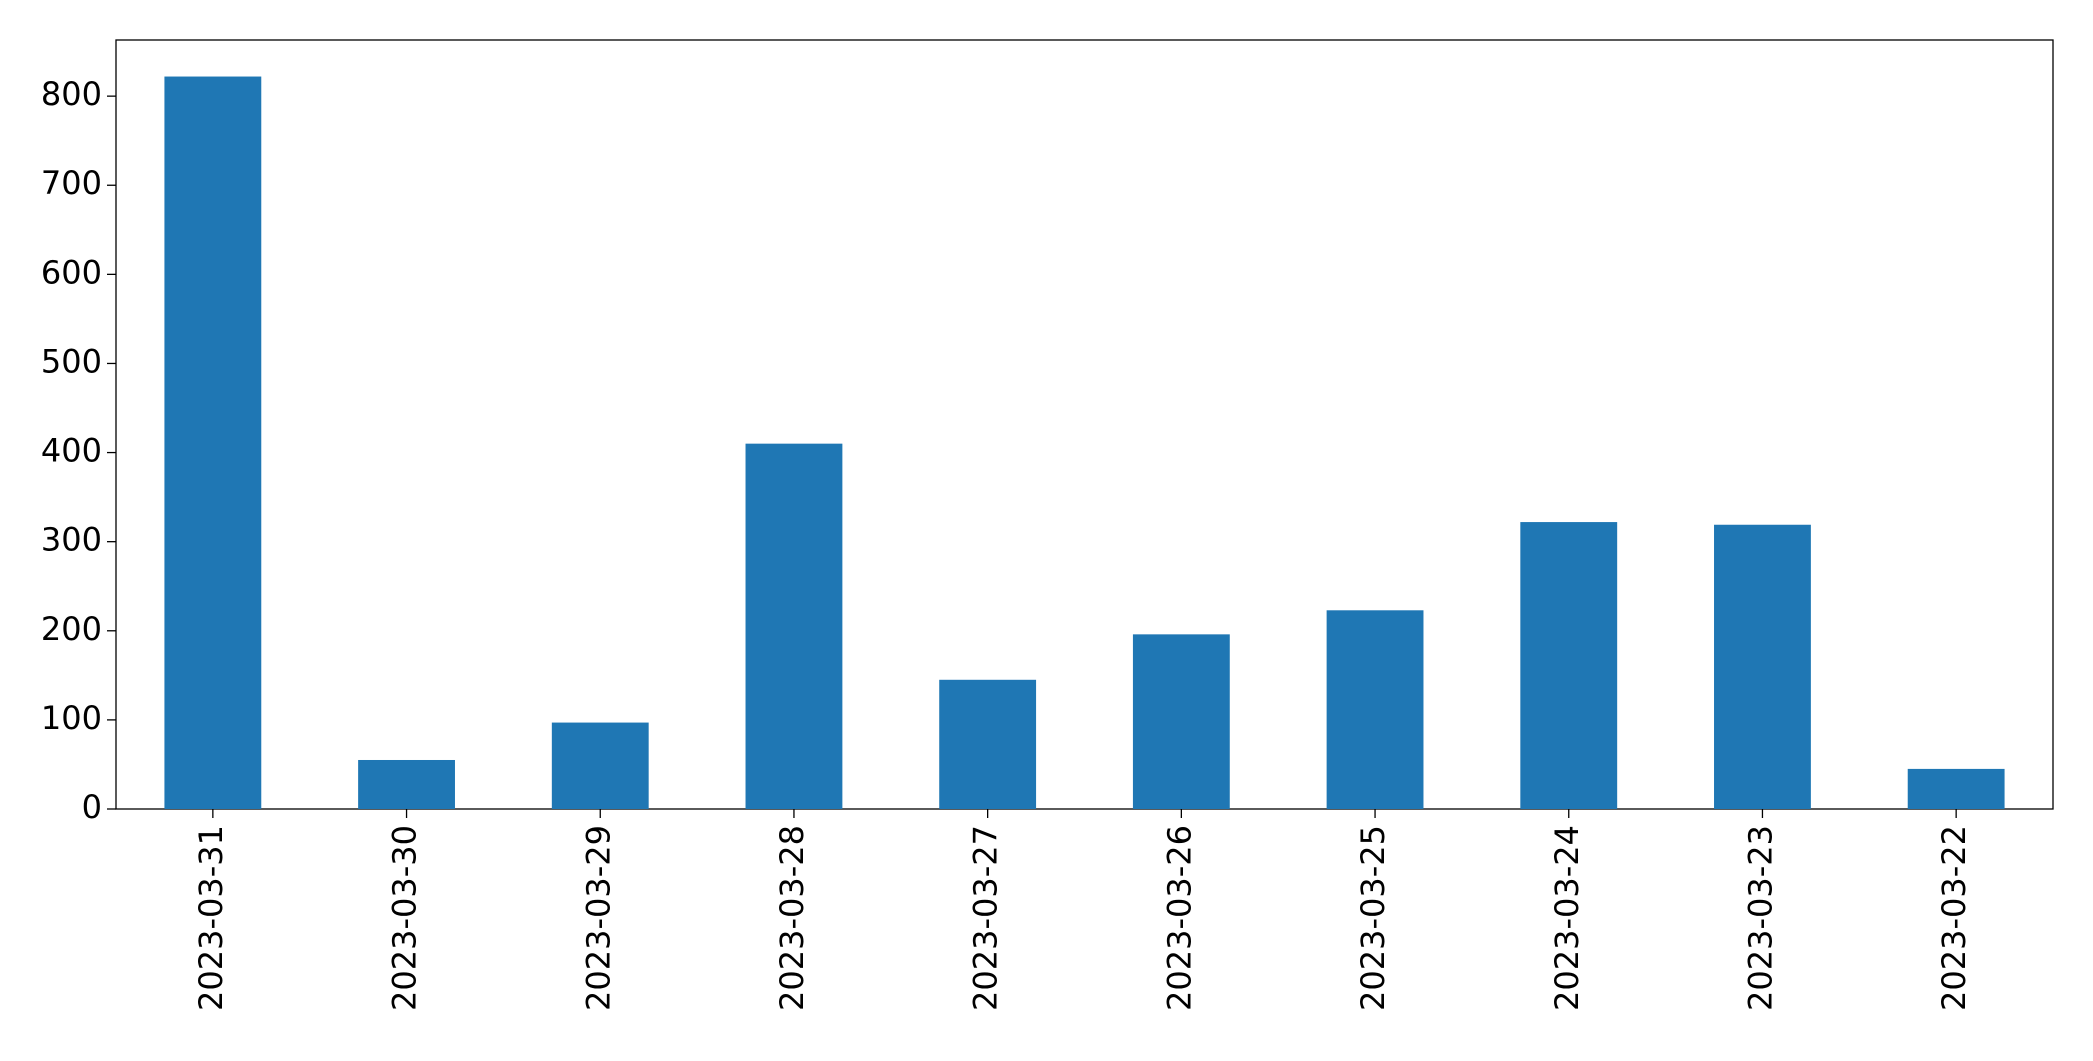  What do you see at coordinates (792, 918) in the screenshot?
I see `x-tick-label: 2023-03-28` at bounding box center [792, 918].